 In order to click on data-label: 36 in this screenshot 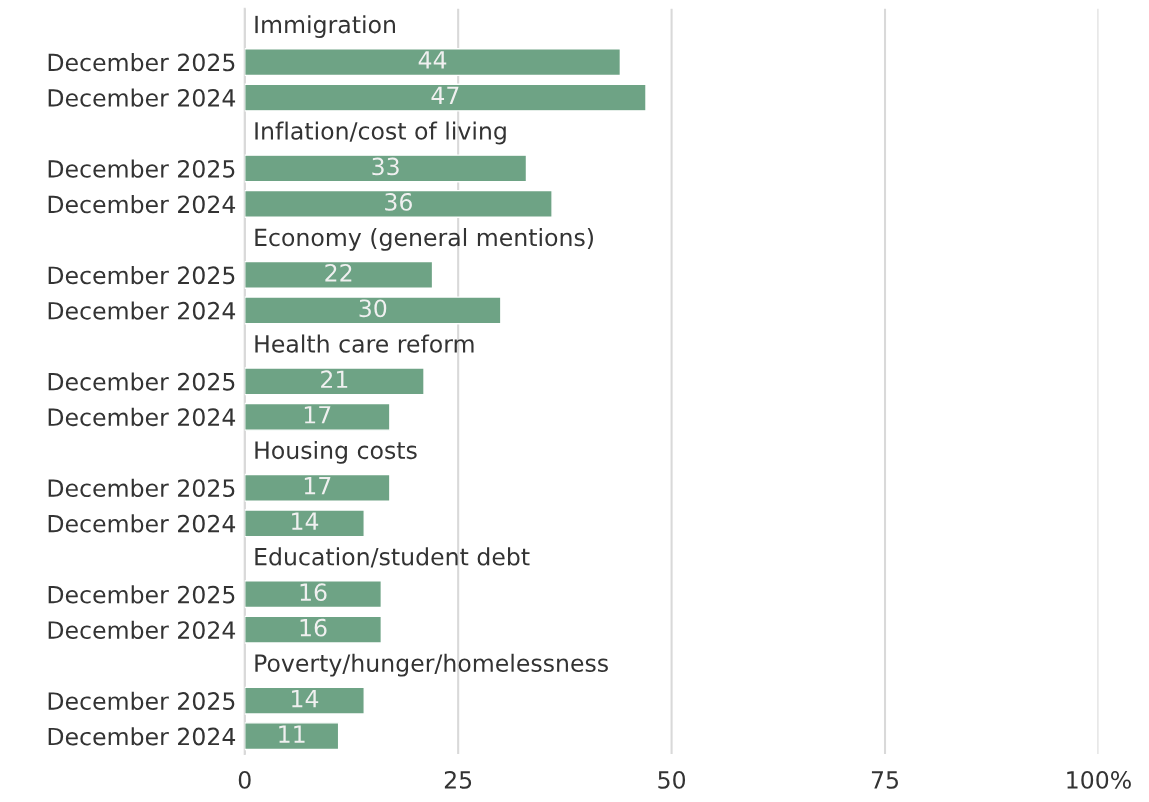, I will do `click(398, 201)`.